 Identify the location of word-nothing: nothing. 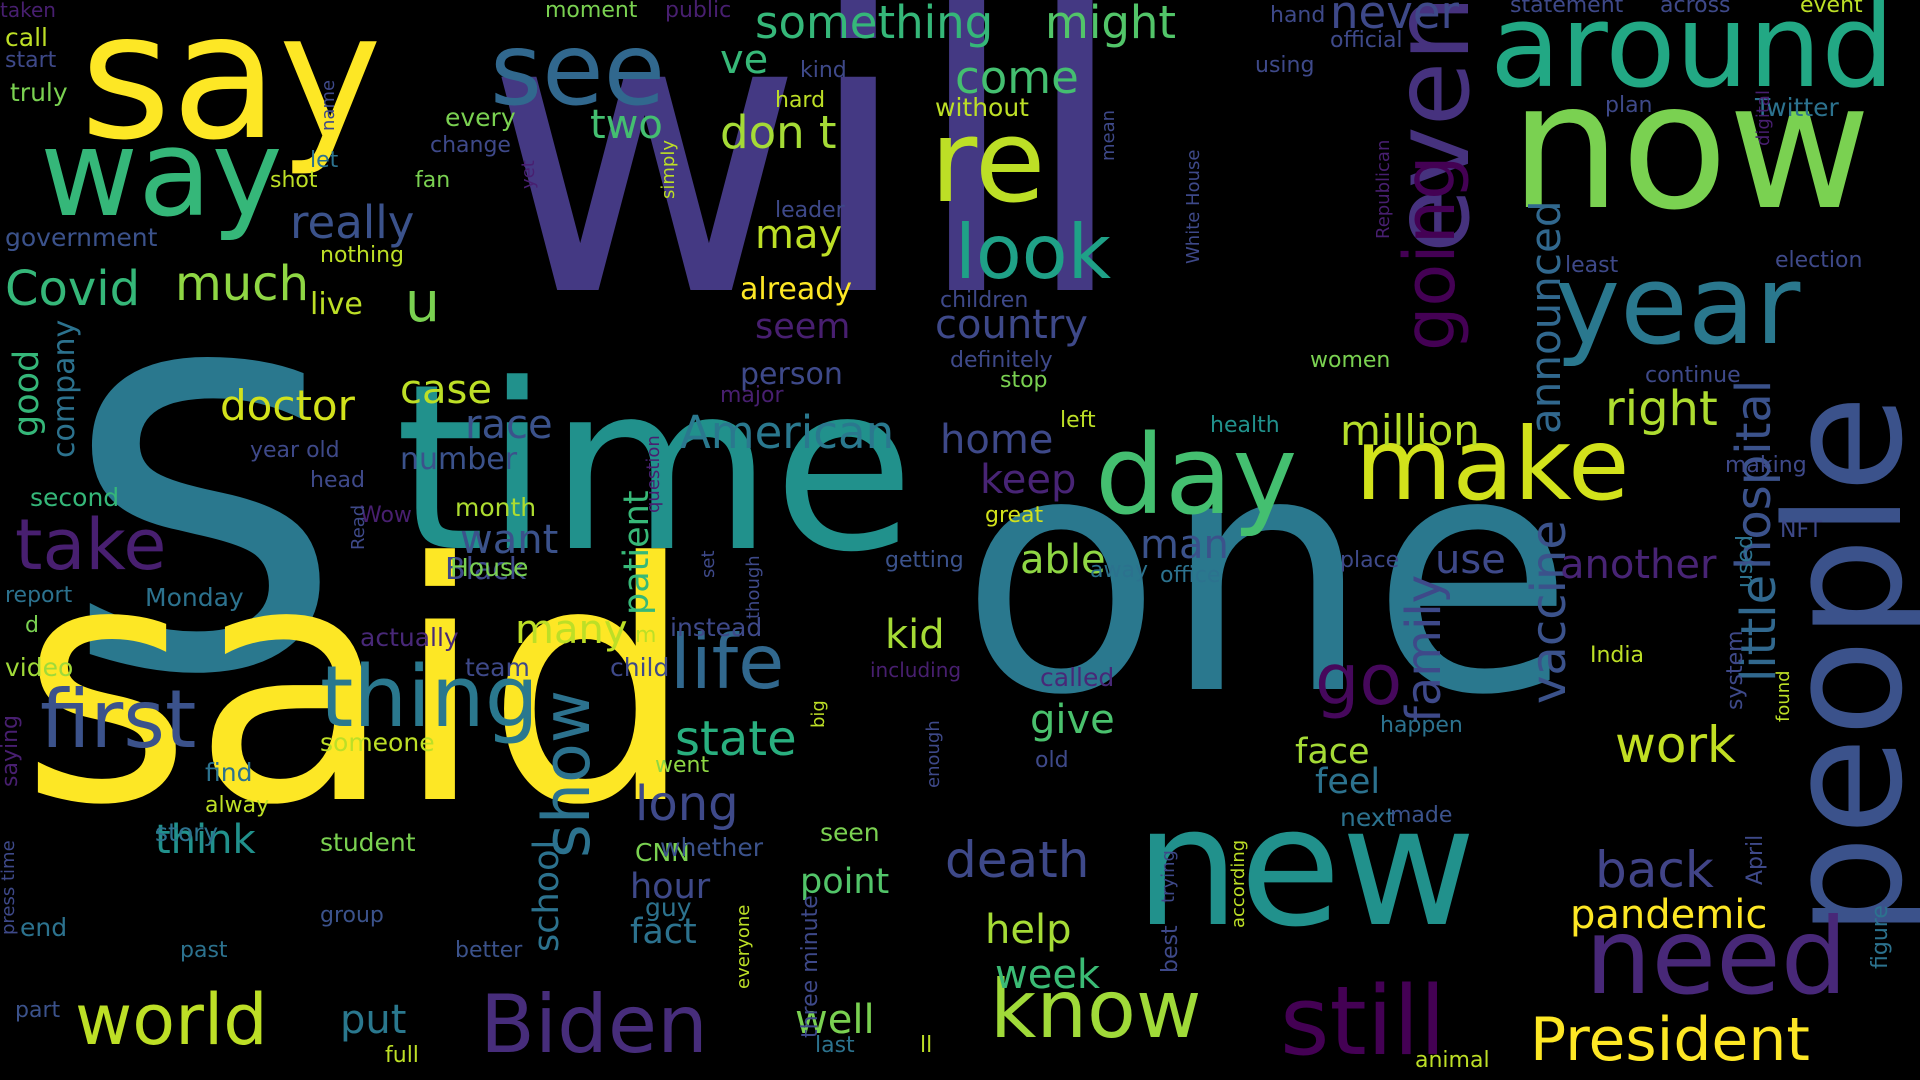
(362, 255).